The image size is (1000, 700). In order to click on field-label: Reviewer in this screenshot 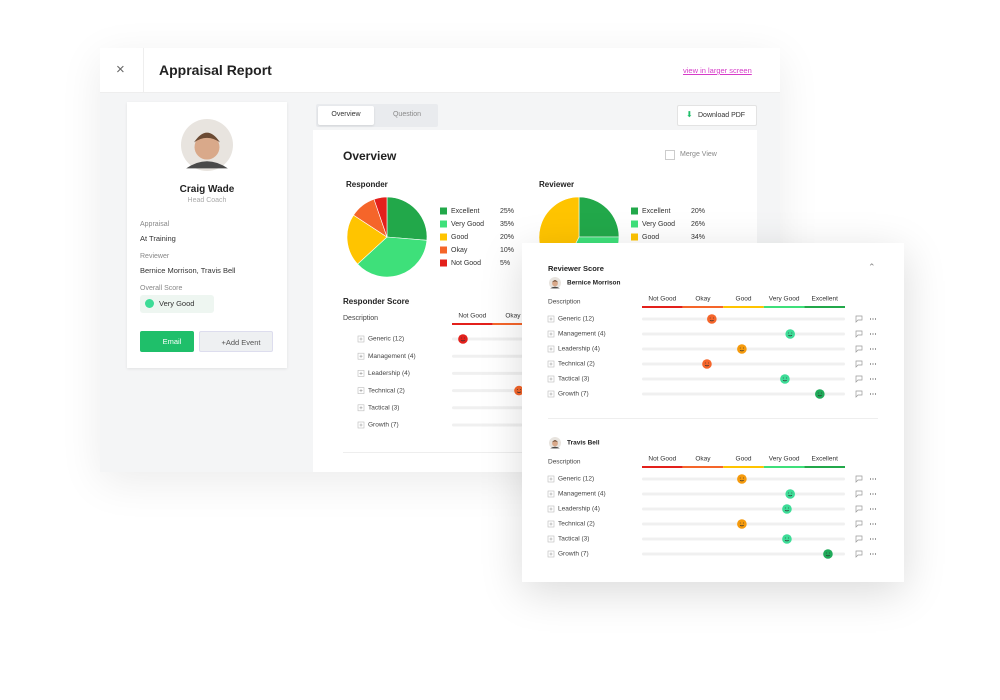, I will do `click(155, 256)`.